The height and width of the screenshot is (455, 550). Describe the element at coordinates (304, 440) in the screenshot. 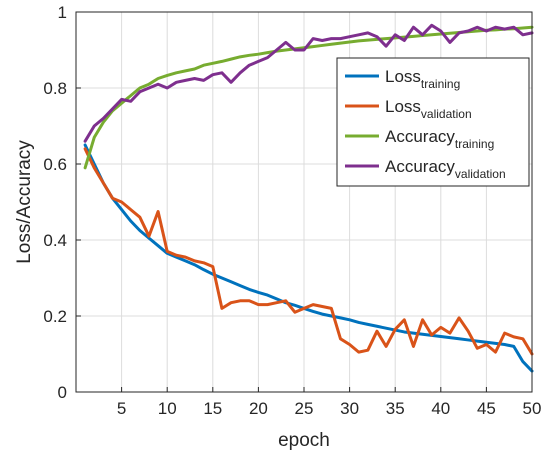

I see `x-axis-label: epoch` at that location.